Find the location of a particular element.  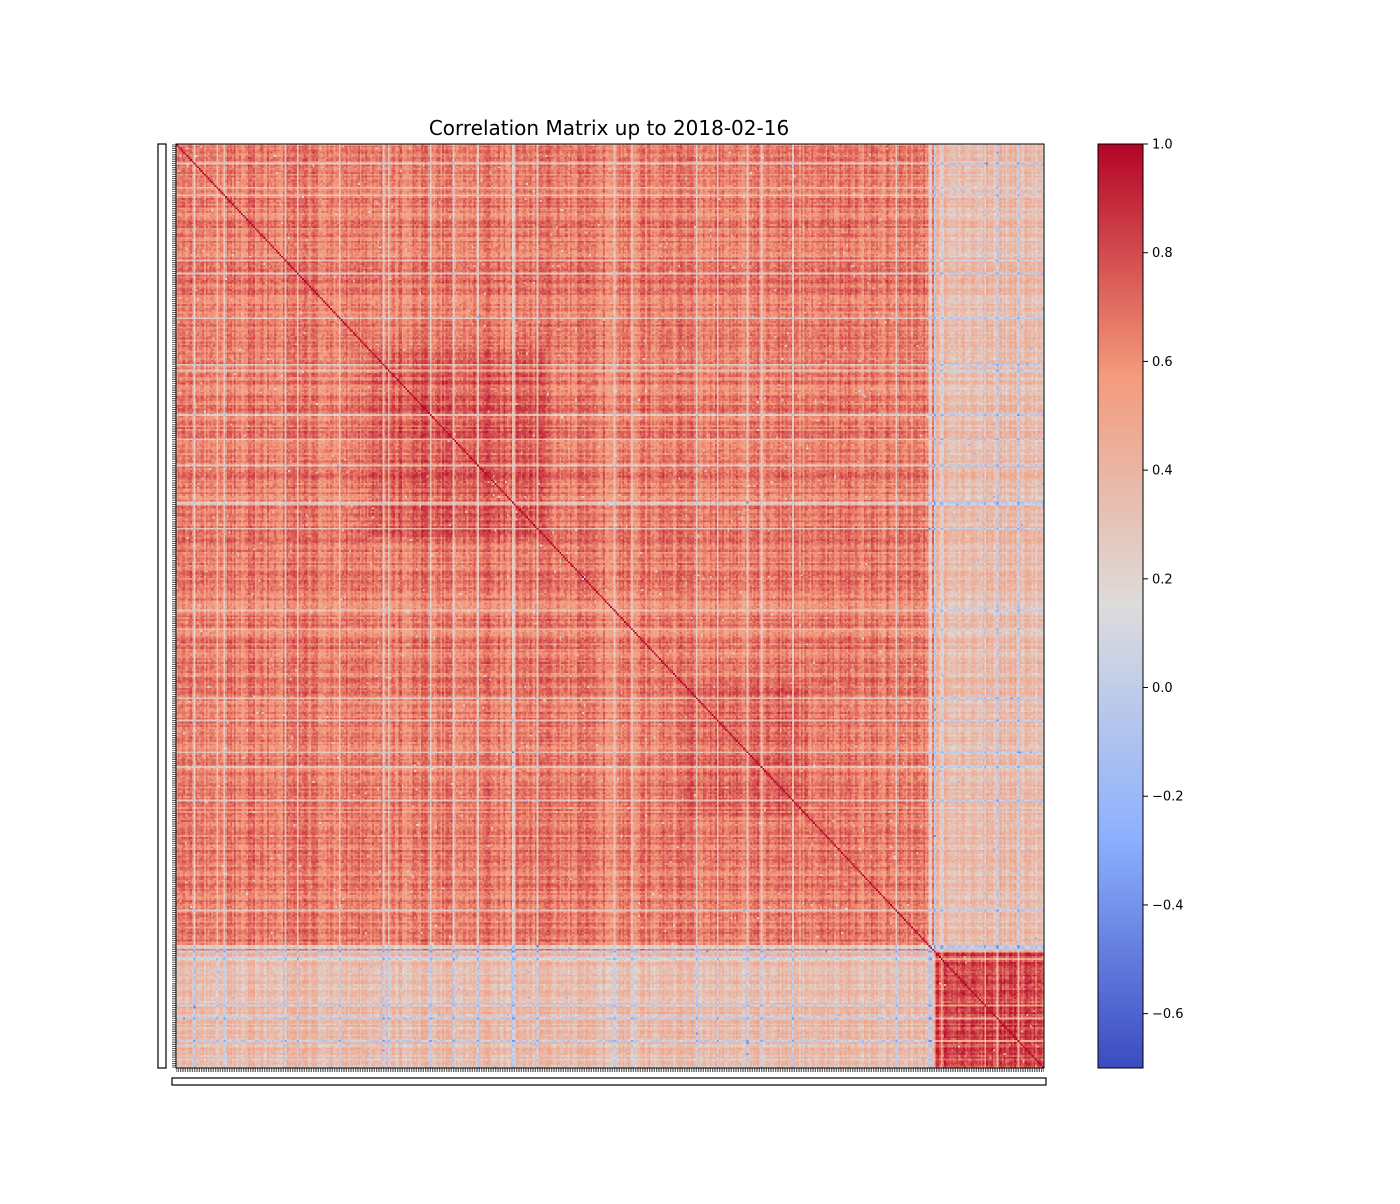

colorbar-tick-label: 0.2 is located at coordinates (1162, 579).